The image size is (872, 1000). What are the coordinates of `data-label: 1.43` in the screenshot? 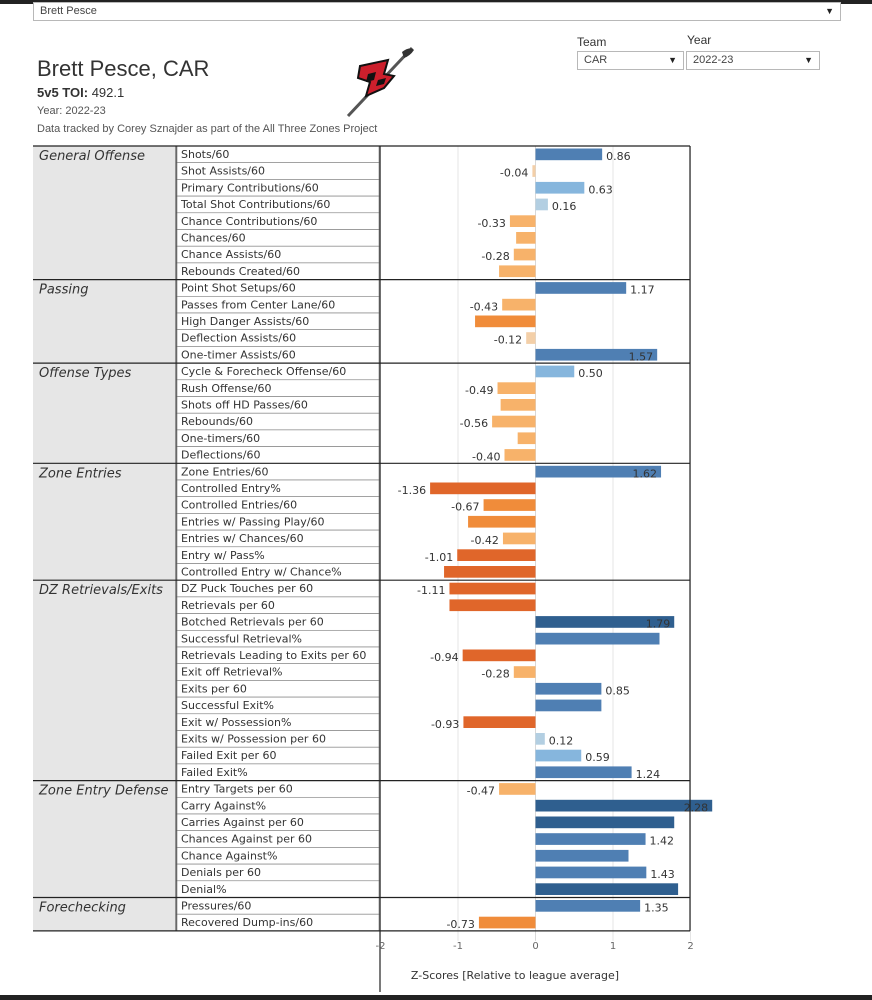 It's located at (662, 874).